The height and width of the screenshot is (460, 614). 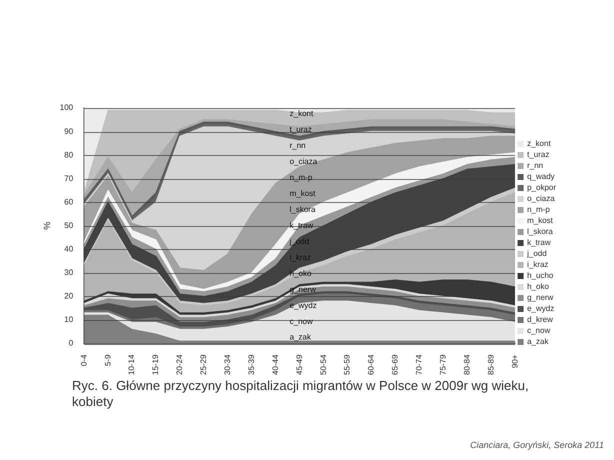 I want to click on legend-label: p_okpor, so click(x=541, y=187).